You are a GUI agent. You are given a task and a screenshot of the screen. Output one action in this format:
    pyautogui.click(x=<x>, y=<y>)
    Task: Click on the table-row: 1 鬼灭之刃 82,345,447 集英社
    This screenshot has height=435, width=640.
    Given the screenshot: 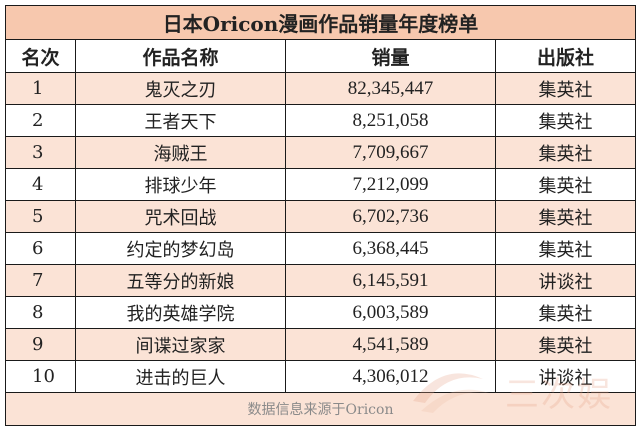 What is the action you would take?
    pyautogui.click(x=320, y=88)
    